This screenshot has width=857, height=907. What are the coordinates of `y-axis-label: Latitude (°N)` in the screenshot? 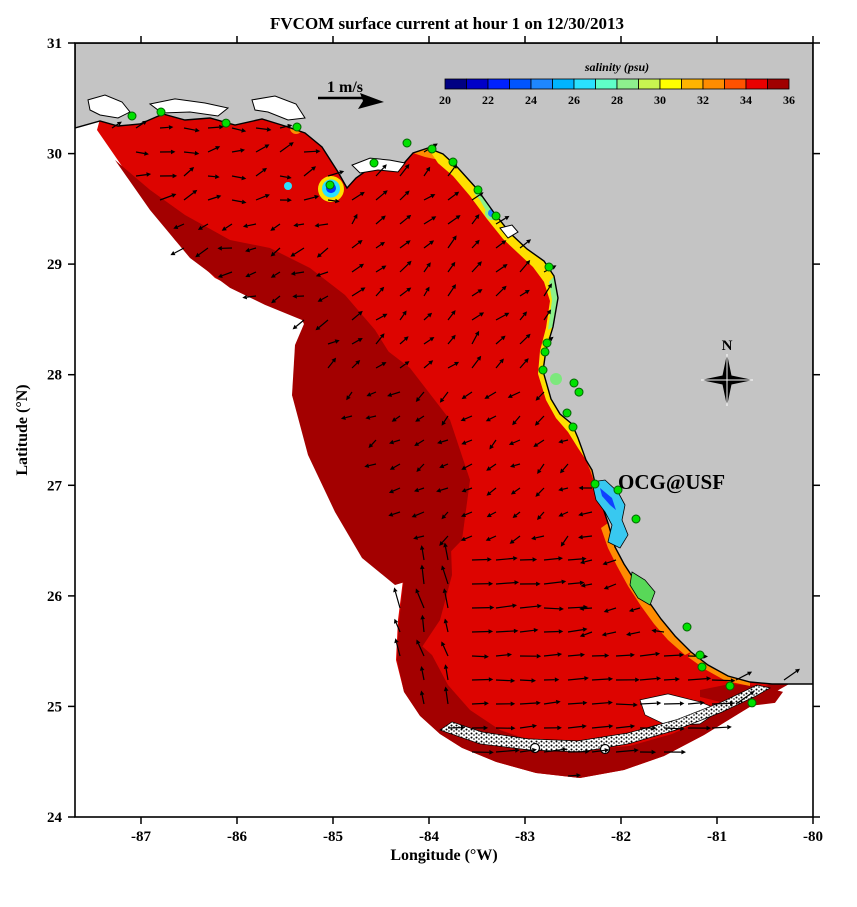 It's located at (22, 429).